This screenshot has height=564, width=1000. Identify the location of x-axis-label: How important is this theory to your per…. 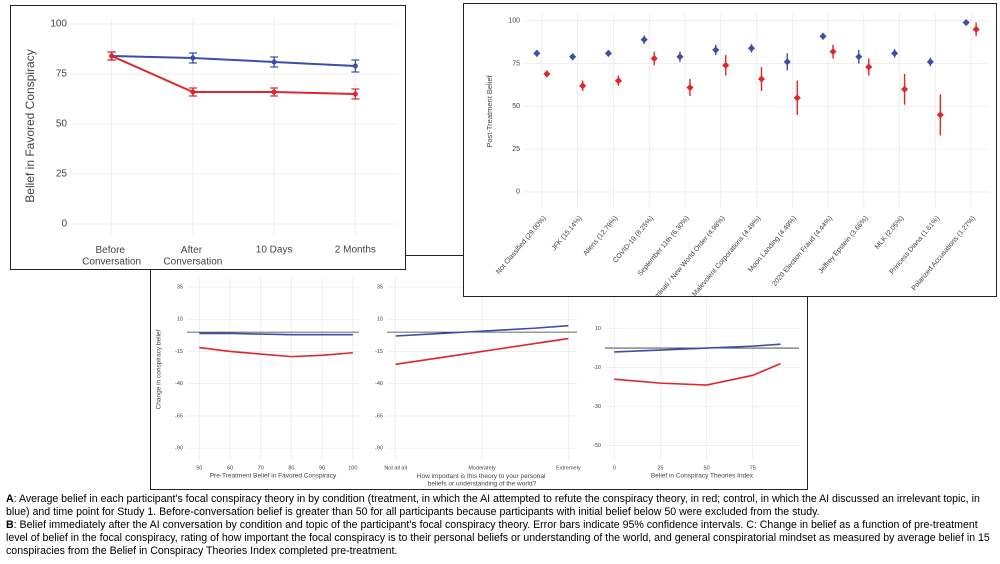
(482, 480).